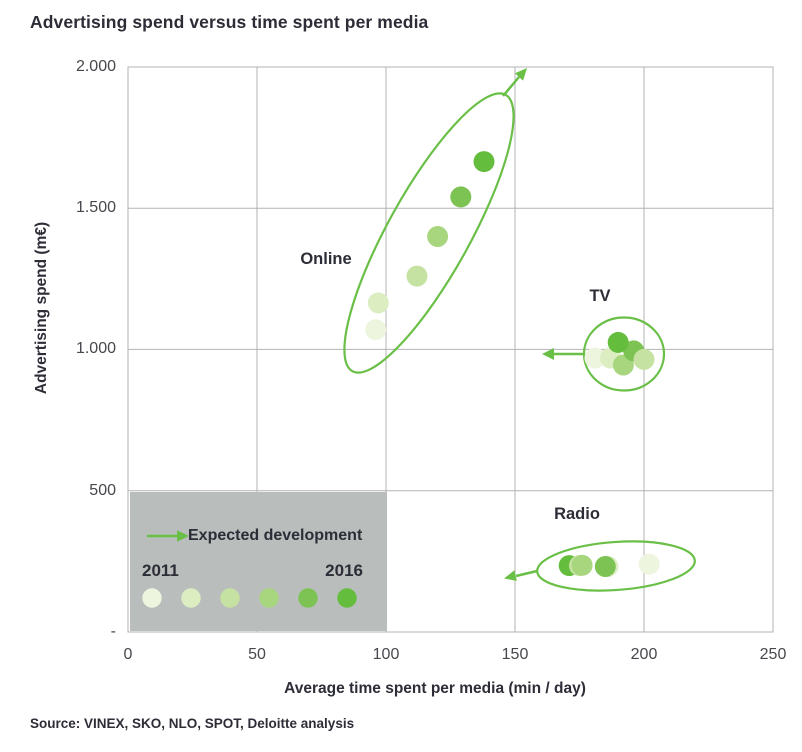 Image resolution: width=802 pixels, height=752 pixels. I want to click on online-dots, so click(430, 246).